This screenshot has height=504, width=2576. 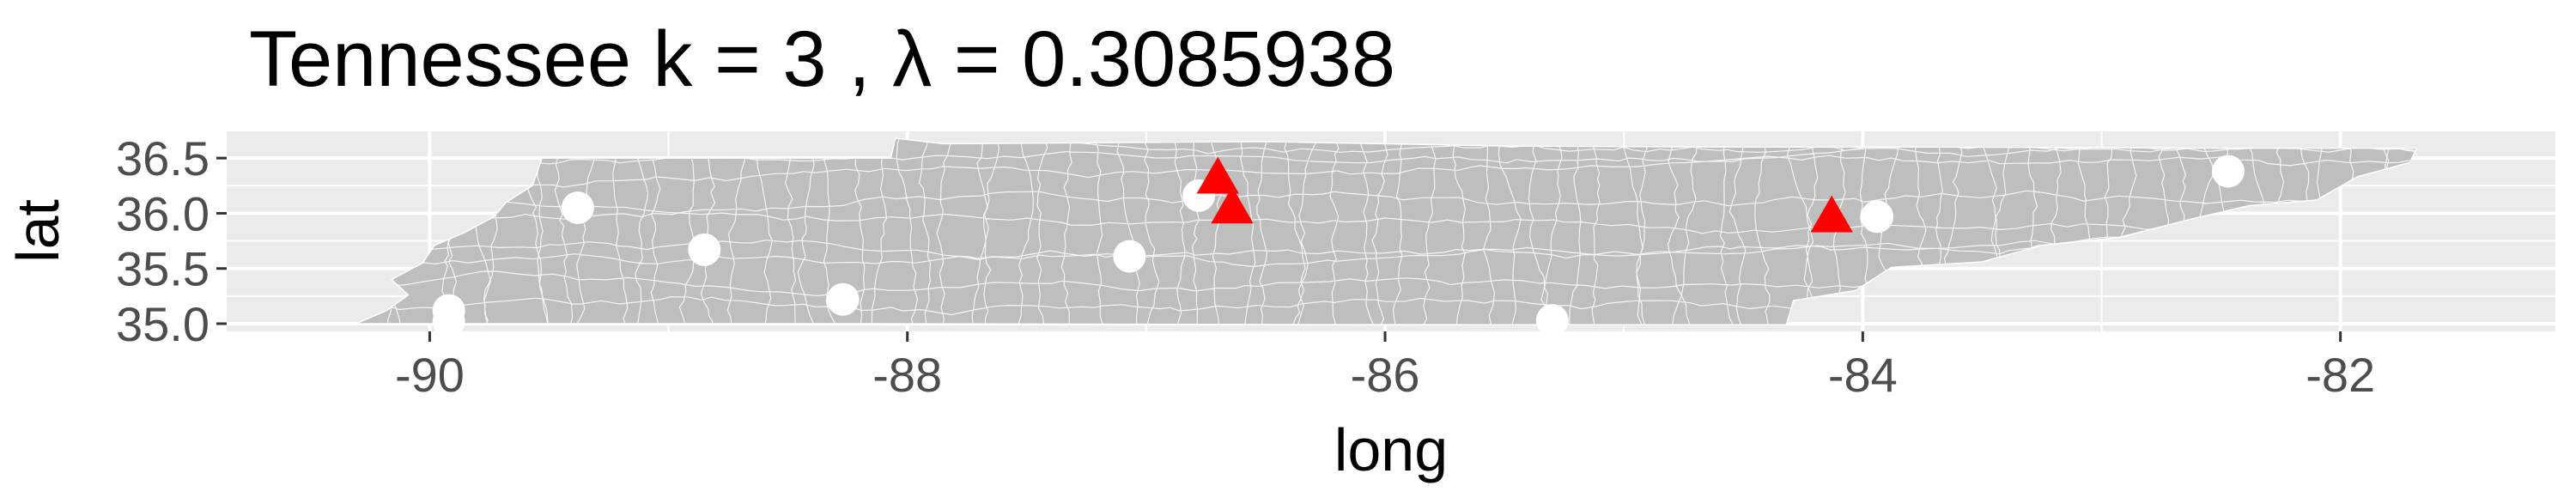 What do you see at coordinates (37, 231) in the screenshot?
I see `y-axis-title: lat` at bounding box center [37, 231].